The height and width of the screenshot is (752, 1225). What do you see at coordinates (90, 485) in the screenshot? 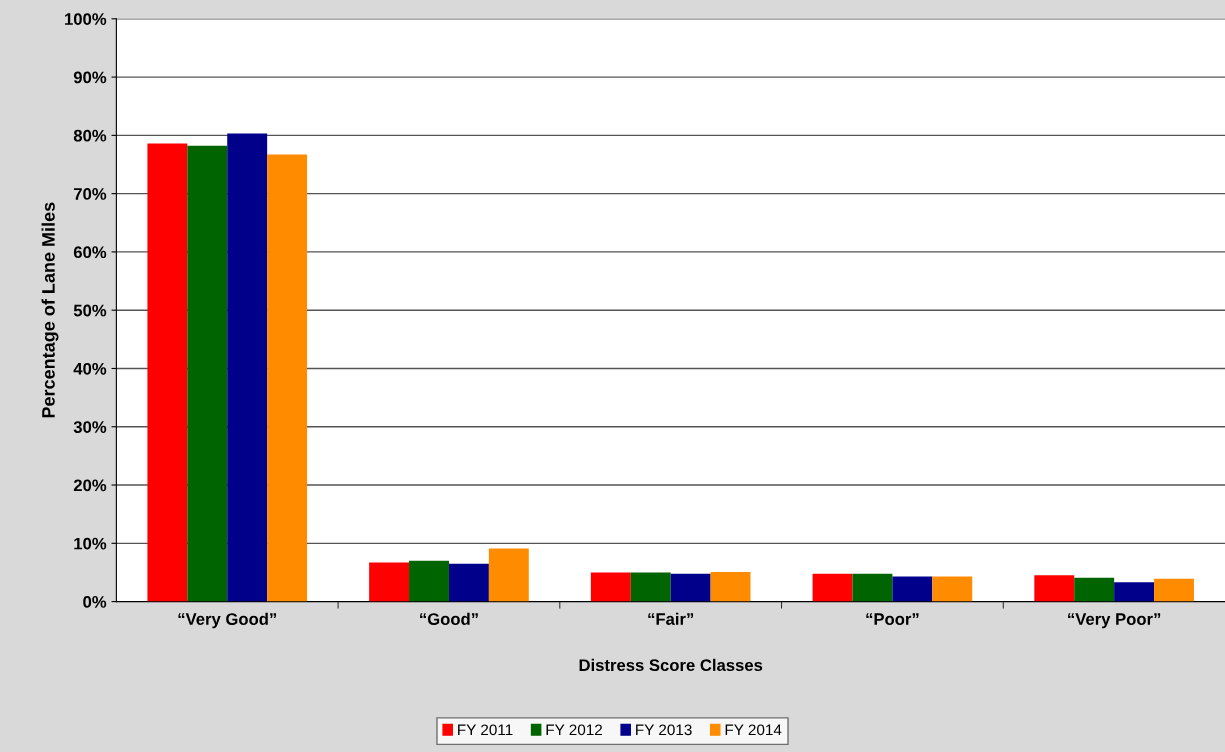
I see `y-tick-label: 20%` at bounding box center [90, 485].